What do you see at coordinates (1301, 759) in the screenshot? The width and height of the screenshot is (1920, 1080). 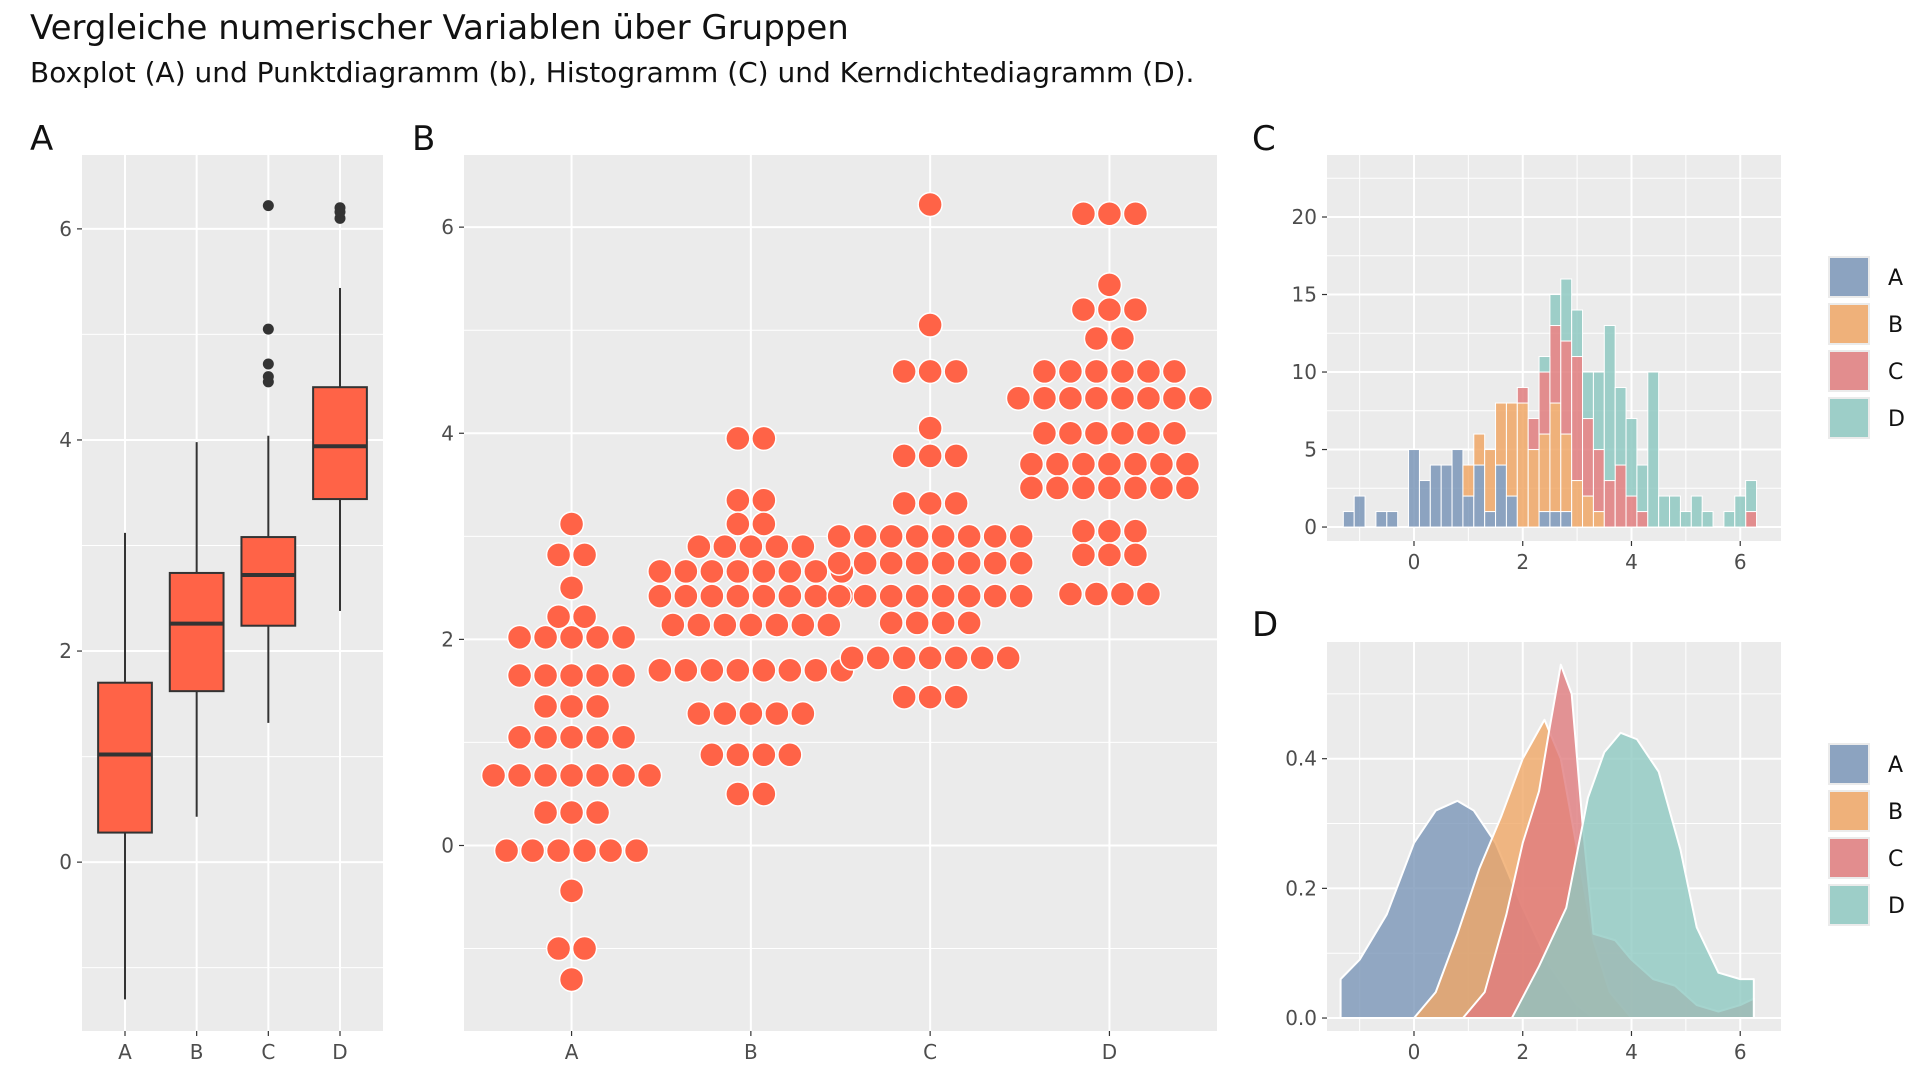 I see `y-tick-label: 0.4` at bounding box center [1301, 759].